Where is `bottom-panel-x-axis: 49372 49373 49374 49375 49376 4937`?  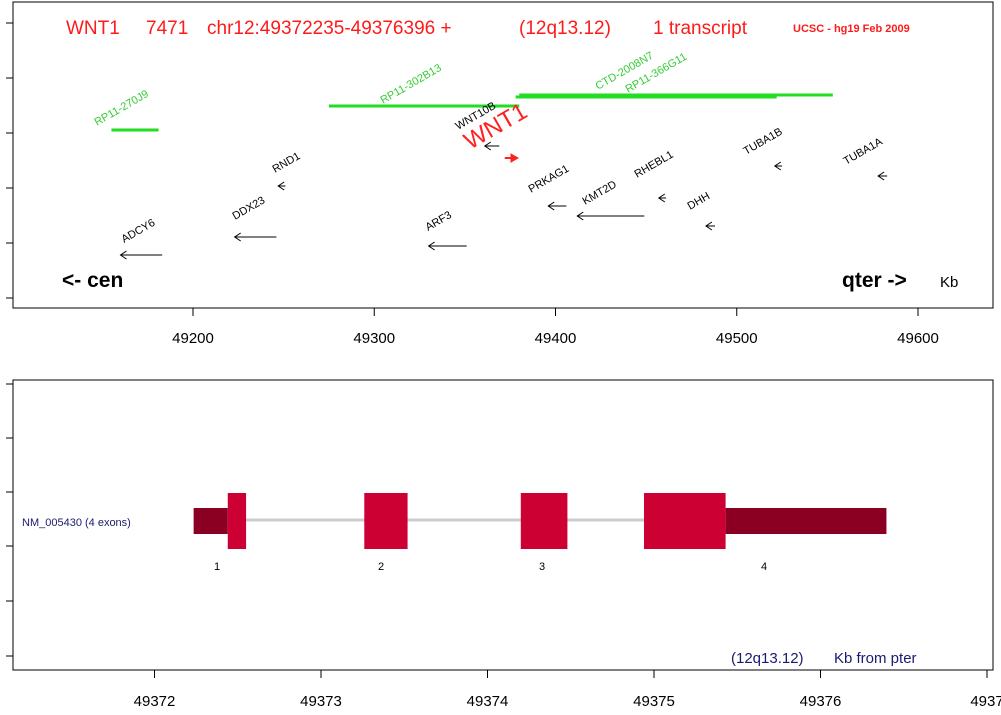
bottom-panel-x-axis: 49372 49373 49374 49375 49376 4937 is located at coordinates (567, 690).